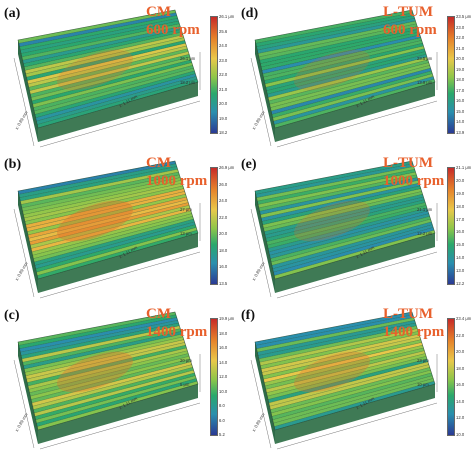  I want to click on z-axis-top-label: 20 μm, so click(186, 360).